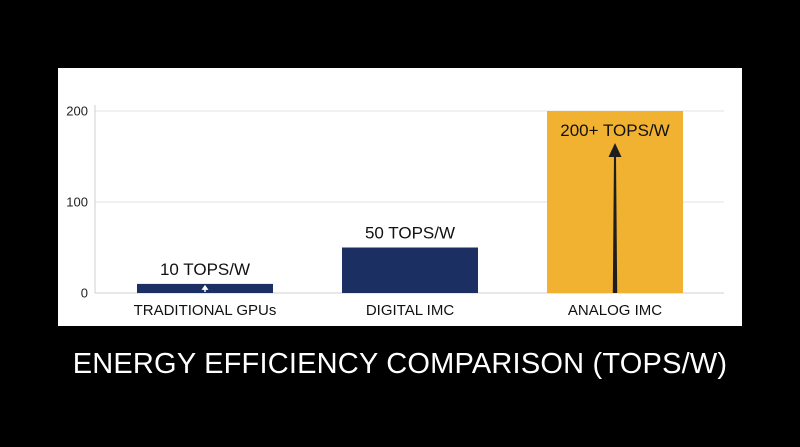 The height and width of the screenshot is (447, 800). I want to click on y-tick-label: 0, so click(84, 293).